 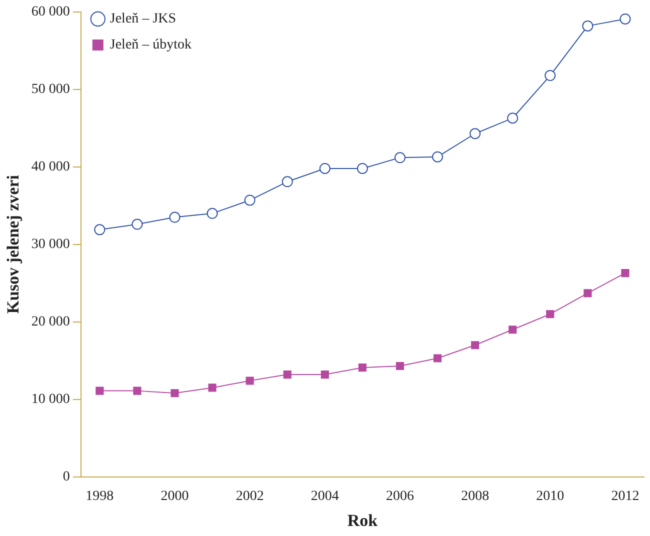 What do you see at coordinates (324, 496) in the screenshot?
I see `x-tick-label: 2004` at bounding box center [324, 496].